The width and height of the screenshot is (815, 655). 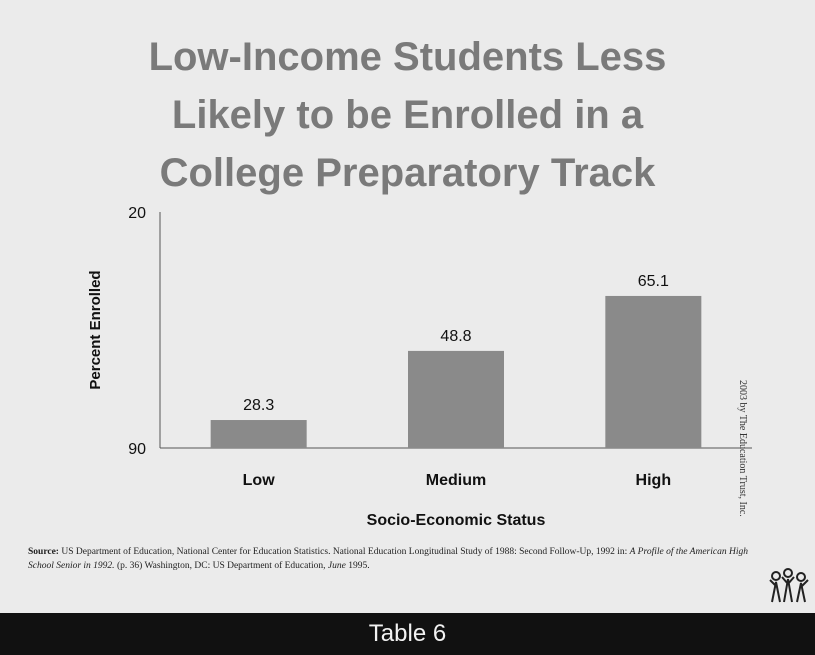 What do you see at coordinates (137, 213) in the screenshot?
I see `y-tick-label: 20` at bounding box center [137, 213].